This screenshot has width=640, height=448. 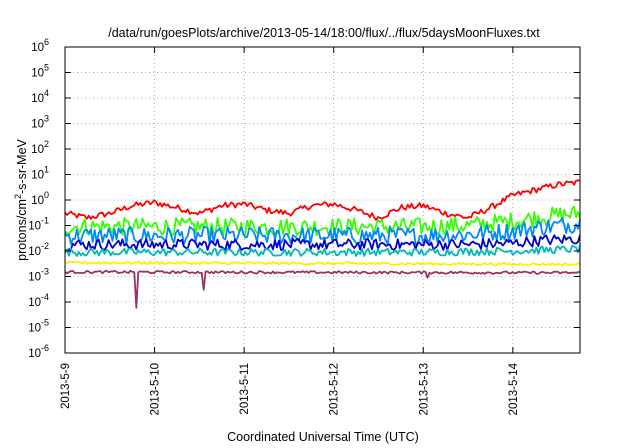 What do you see at coordinates (45, 348) in the screenshot?
I see `y-tick-exp: -6` at bounding box center [45, 348].